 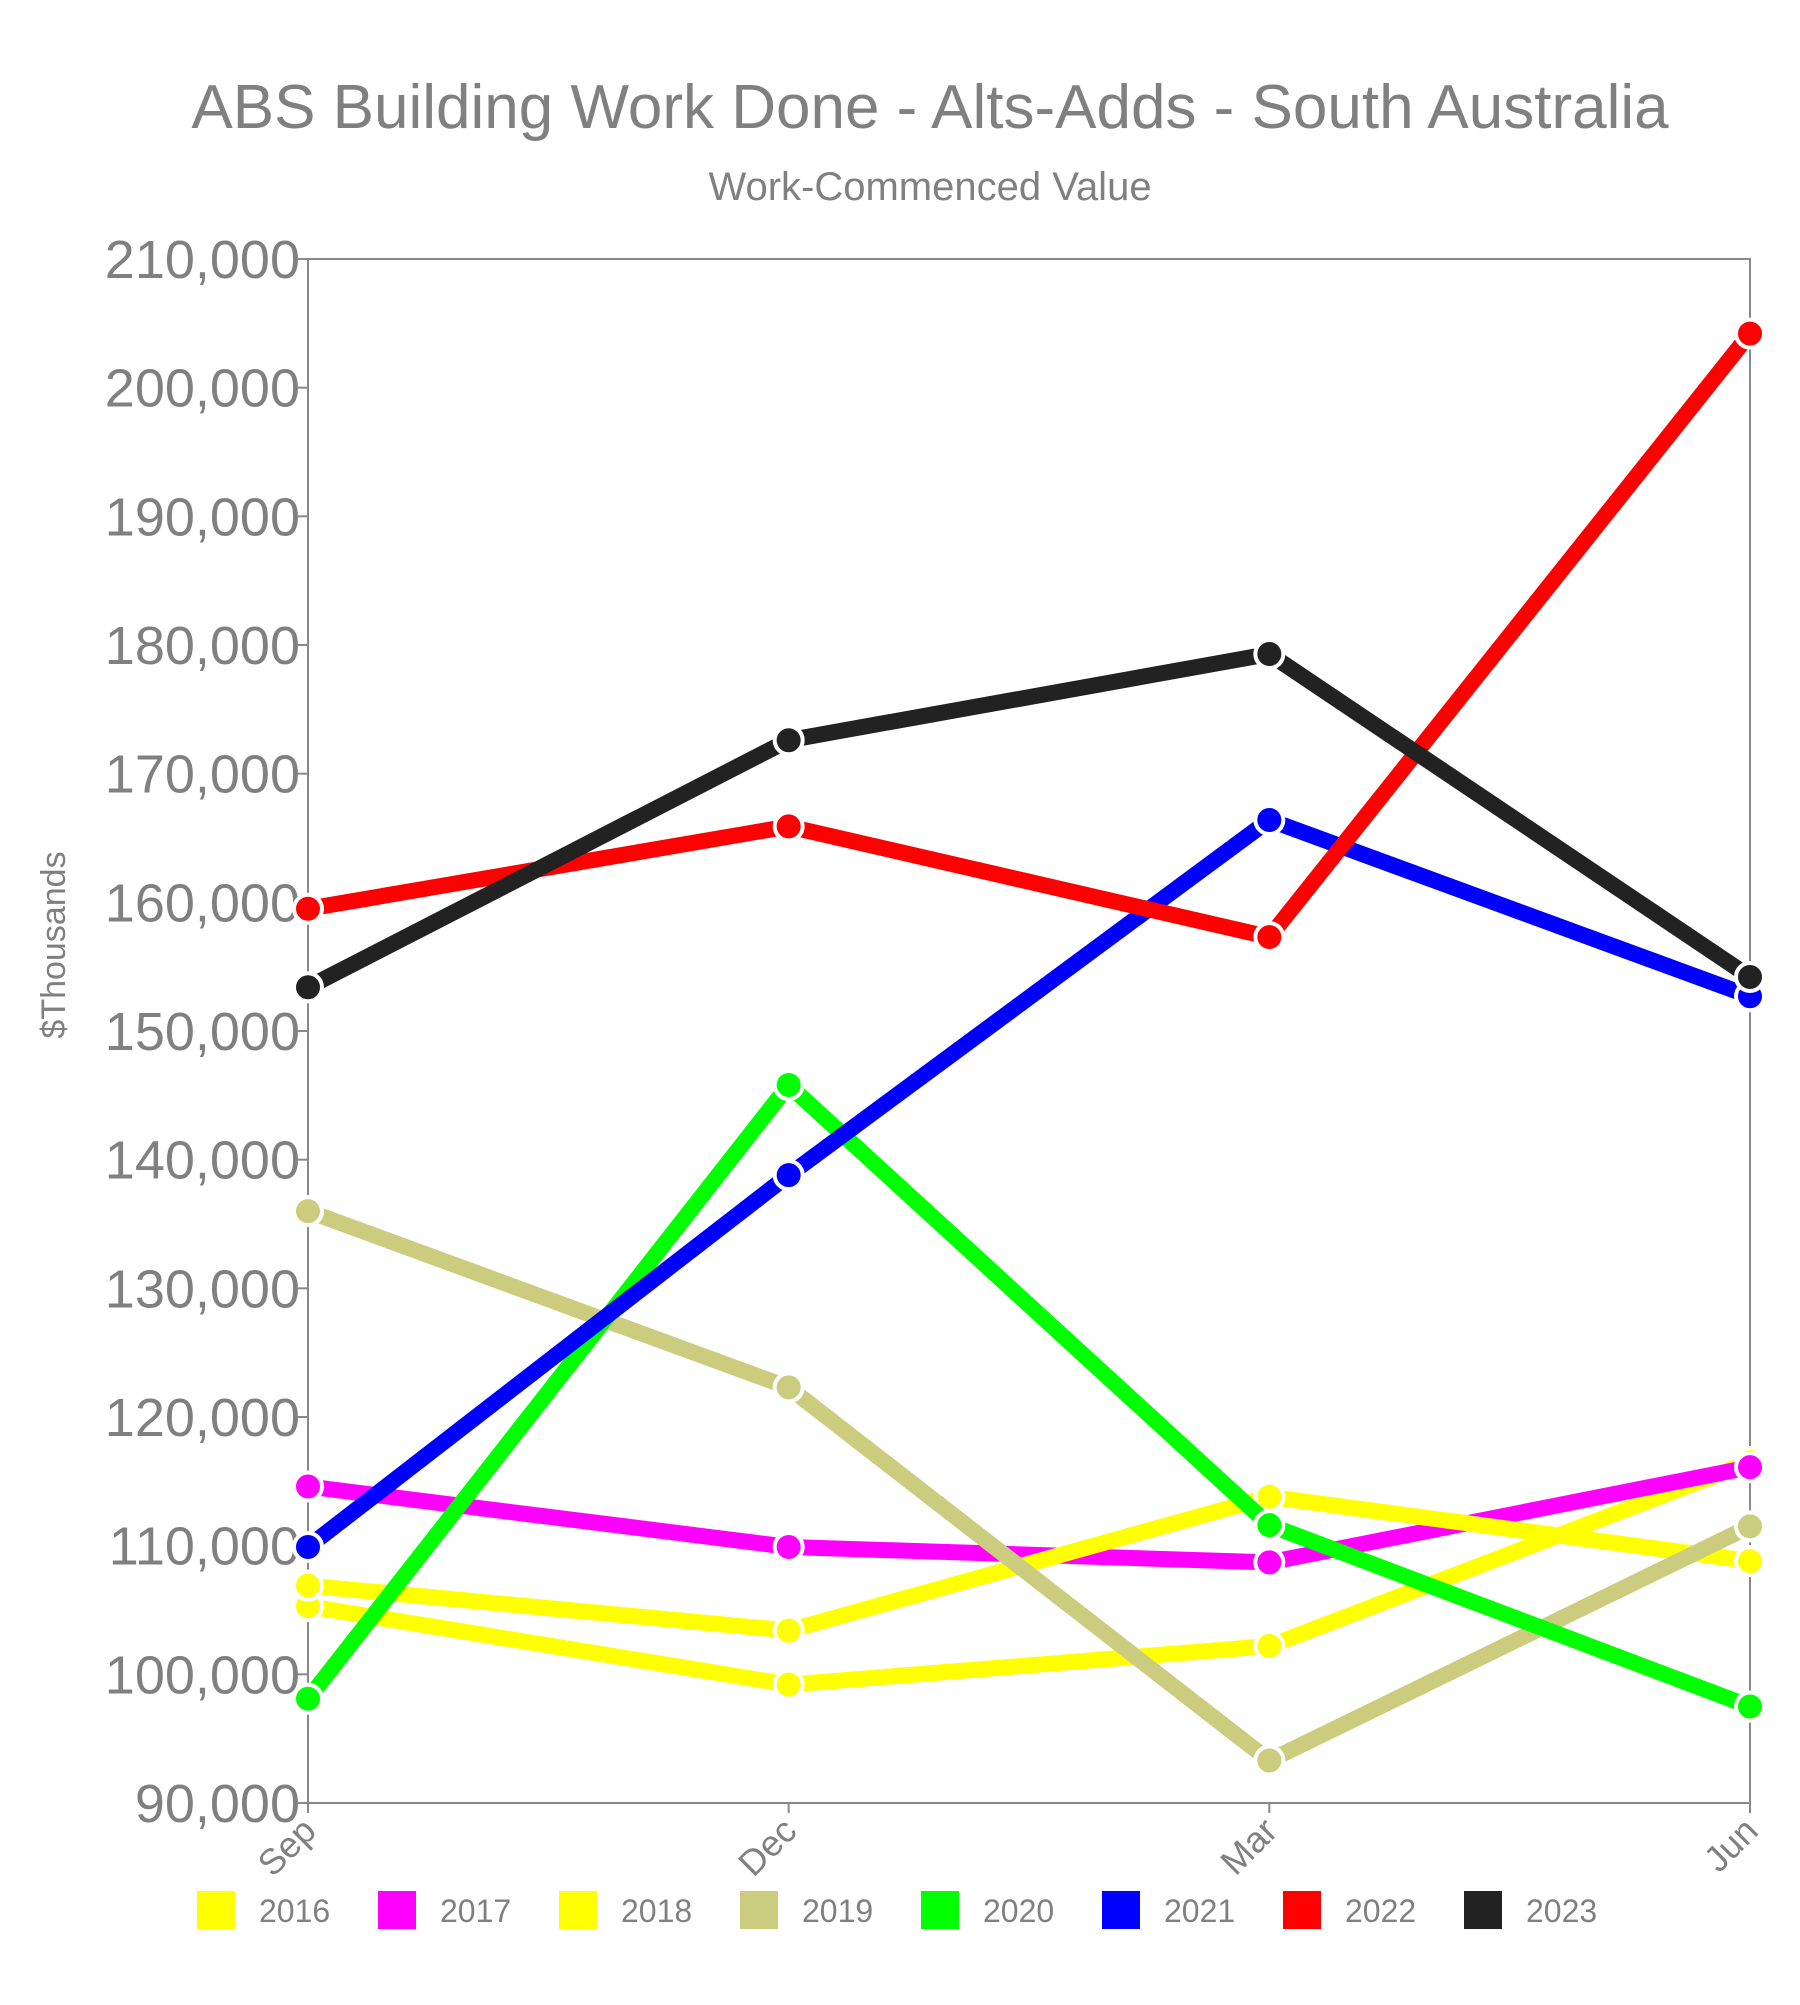 I want to click on y-tick-label: 90,000, so click(x=217, y=1804).